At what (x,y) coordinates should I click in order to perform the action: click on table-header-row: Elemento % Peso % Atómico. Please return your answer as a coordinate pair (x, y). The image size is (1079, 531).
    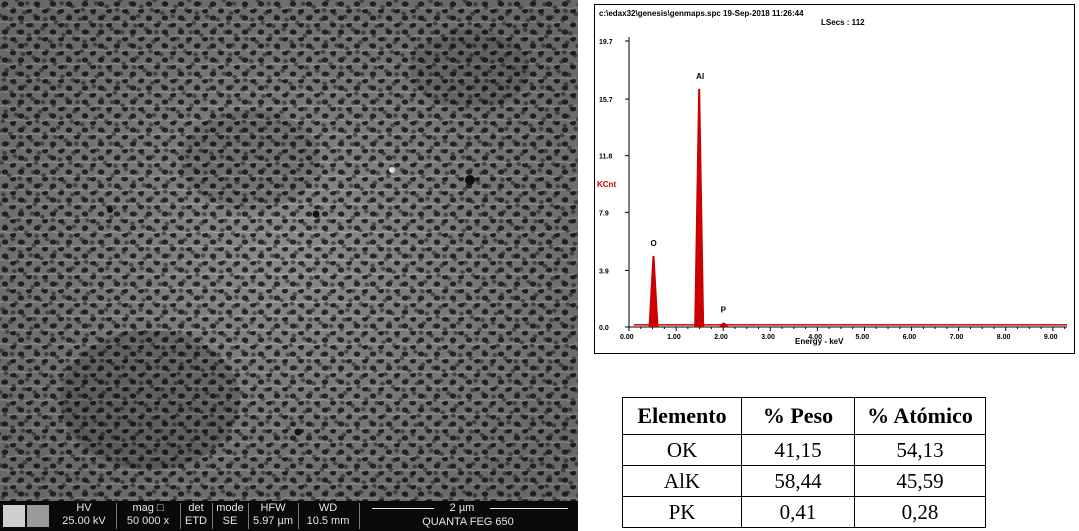
    Looking at the image, I should click on (804, 416).